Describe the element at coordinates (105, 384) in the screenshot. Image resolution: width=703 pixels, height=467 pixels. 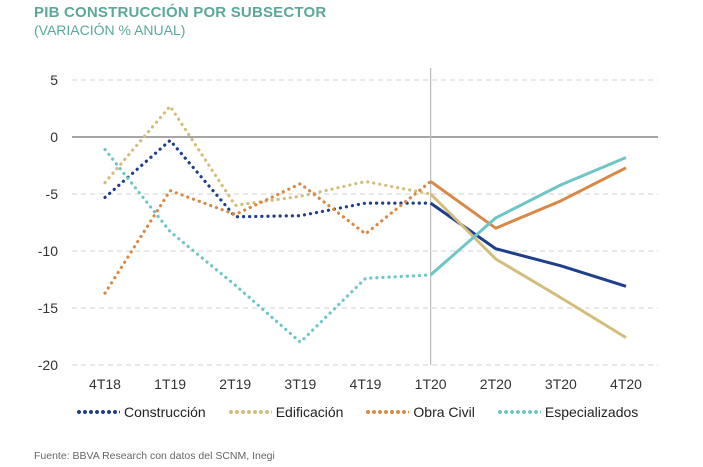
I see `x-tick-label: 4T18` at that location.